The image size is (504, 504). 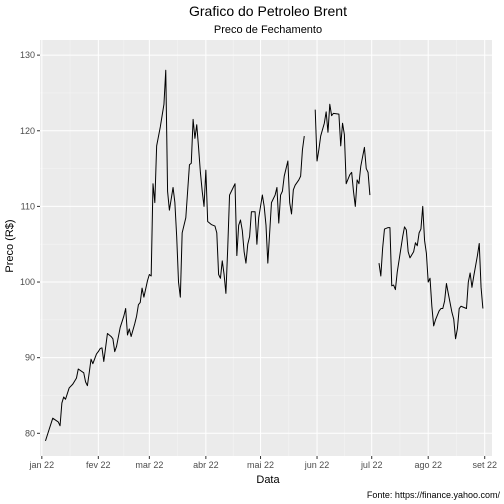 I want to click on x-tick-label: abr 22, so click(x=206, y=465).